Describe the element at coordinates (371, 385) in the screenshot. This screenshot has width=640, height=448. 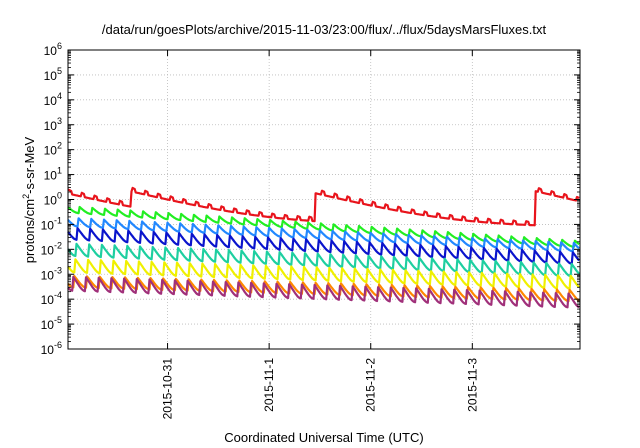
I see `x-tick-label: 2015-11-2` at that location.